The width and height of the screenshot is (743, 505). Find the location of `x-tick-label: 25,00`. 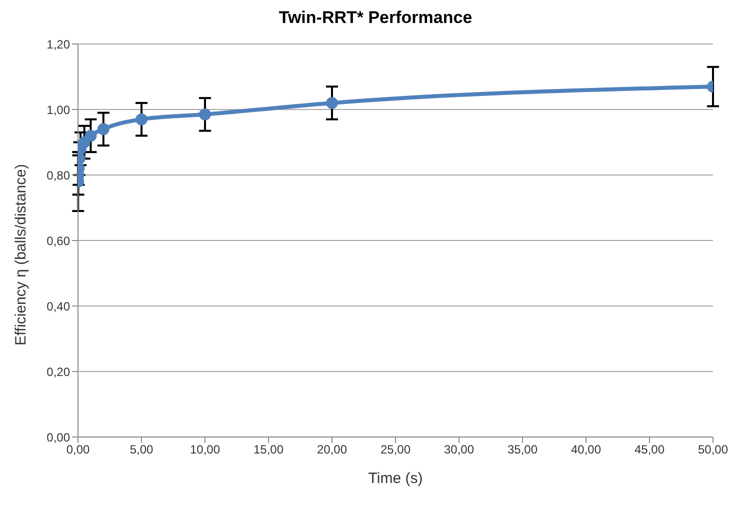

x-tick-label: 25,00 is located at coordinates (395, 449).